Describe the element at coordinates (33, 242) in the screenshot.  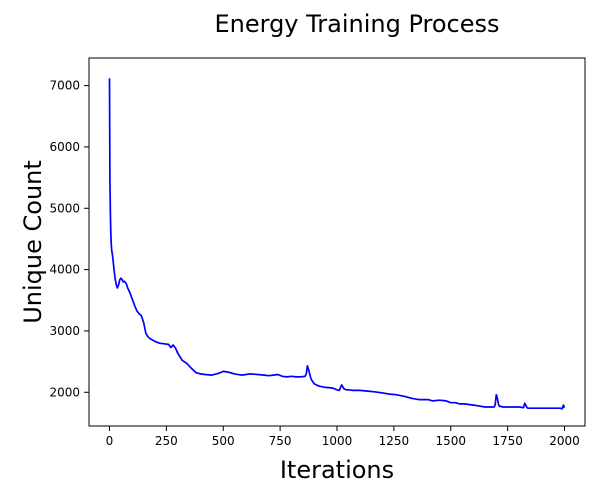
I see `y-axis-label: Unique Count` at that location.